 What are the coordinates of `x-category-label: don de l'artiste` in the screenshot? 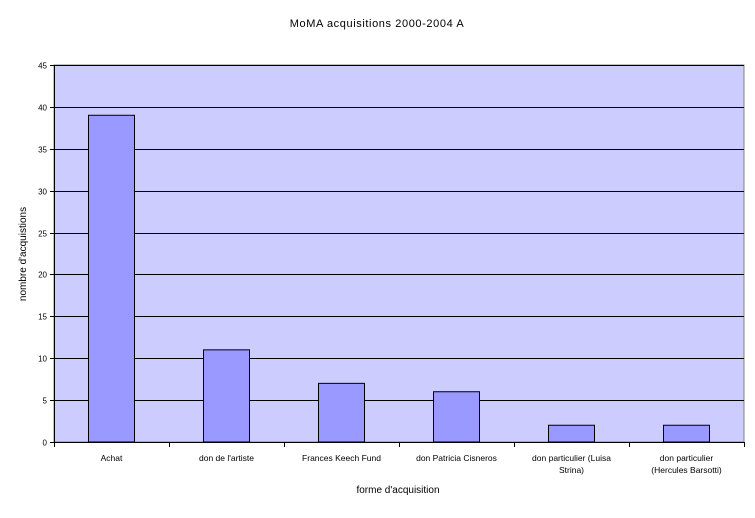 It's located at (226, 458).